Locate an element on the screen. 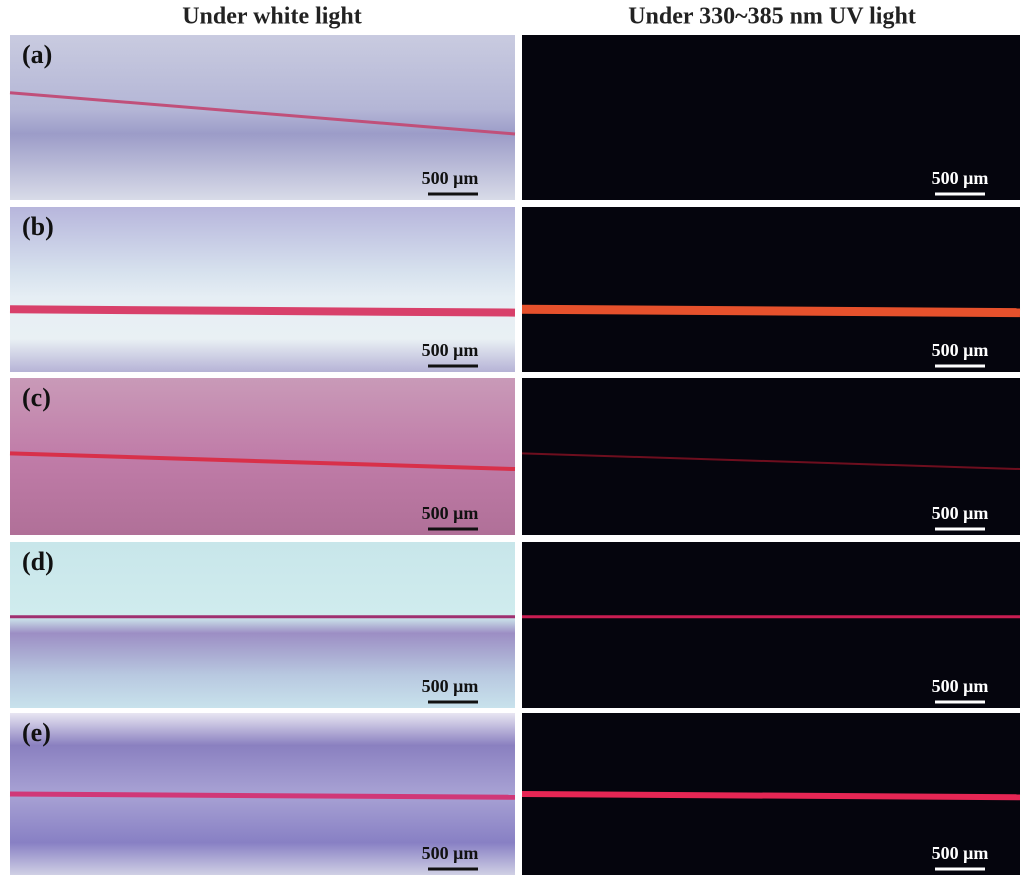  panel-label: (c) is located at coordinates (36, 397).